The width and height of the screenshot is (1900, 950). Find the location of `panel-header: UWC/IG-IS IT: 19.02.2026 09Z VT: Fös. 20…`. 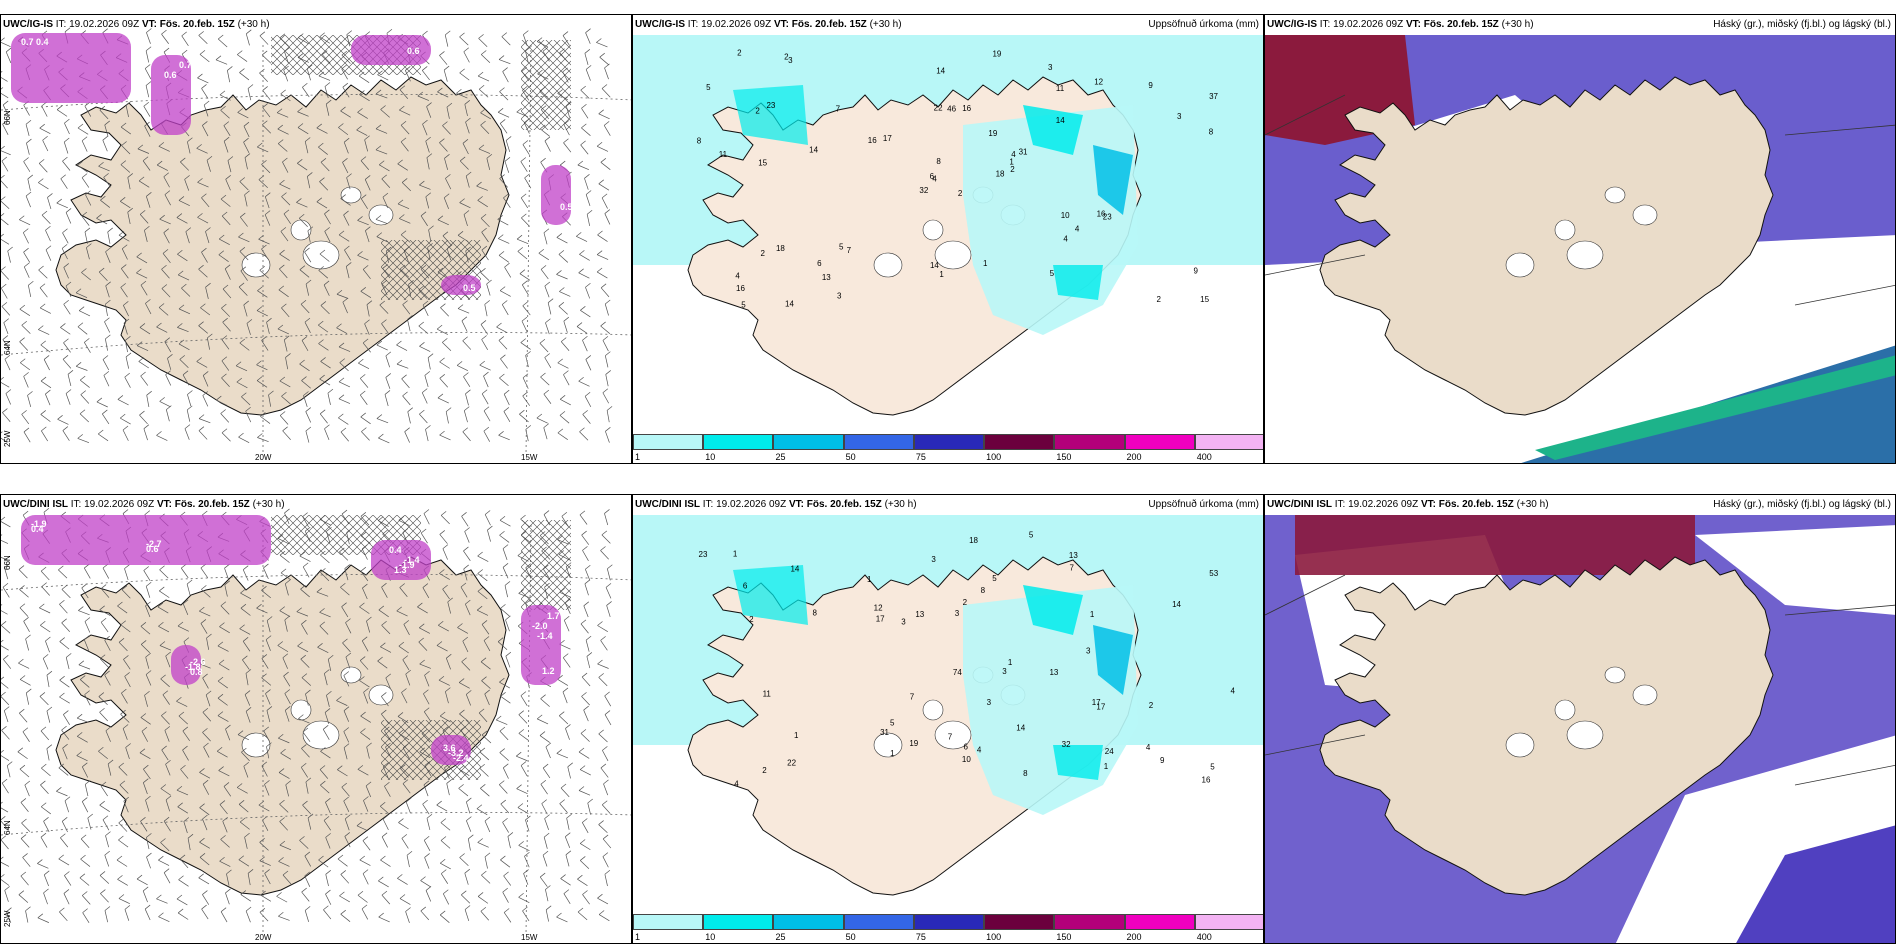

panel-header: UWC/IG-IS IT: 19.02.2026 09Z VT: Fös. 20… is located at coordinates (1400, 24).